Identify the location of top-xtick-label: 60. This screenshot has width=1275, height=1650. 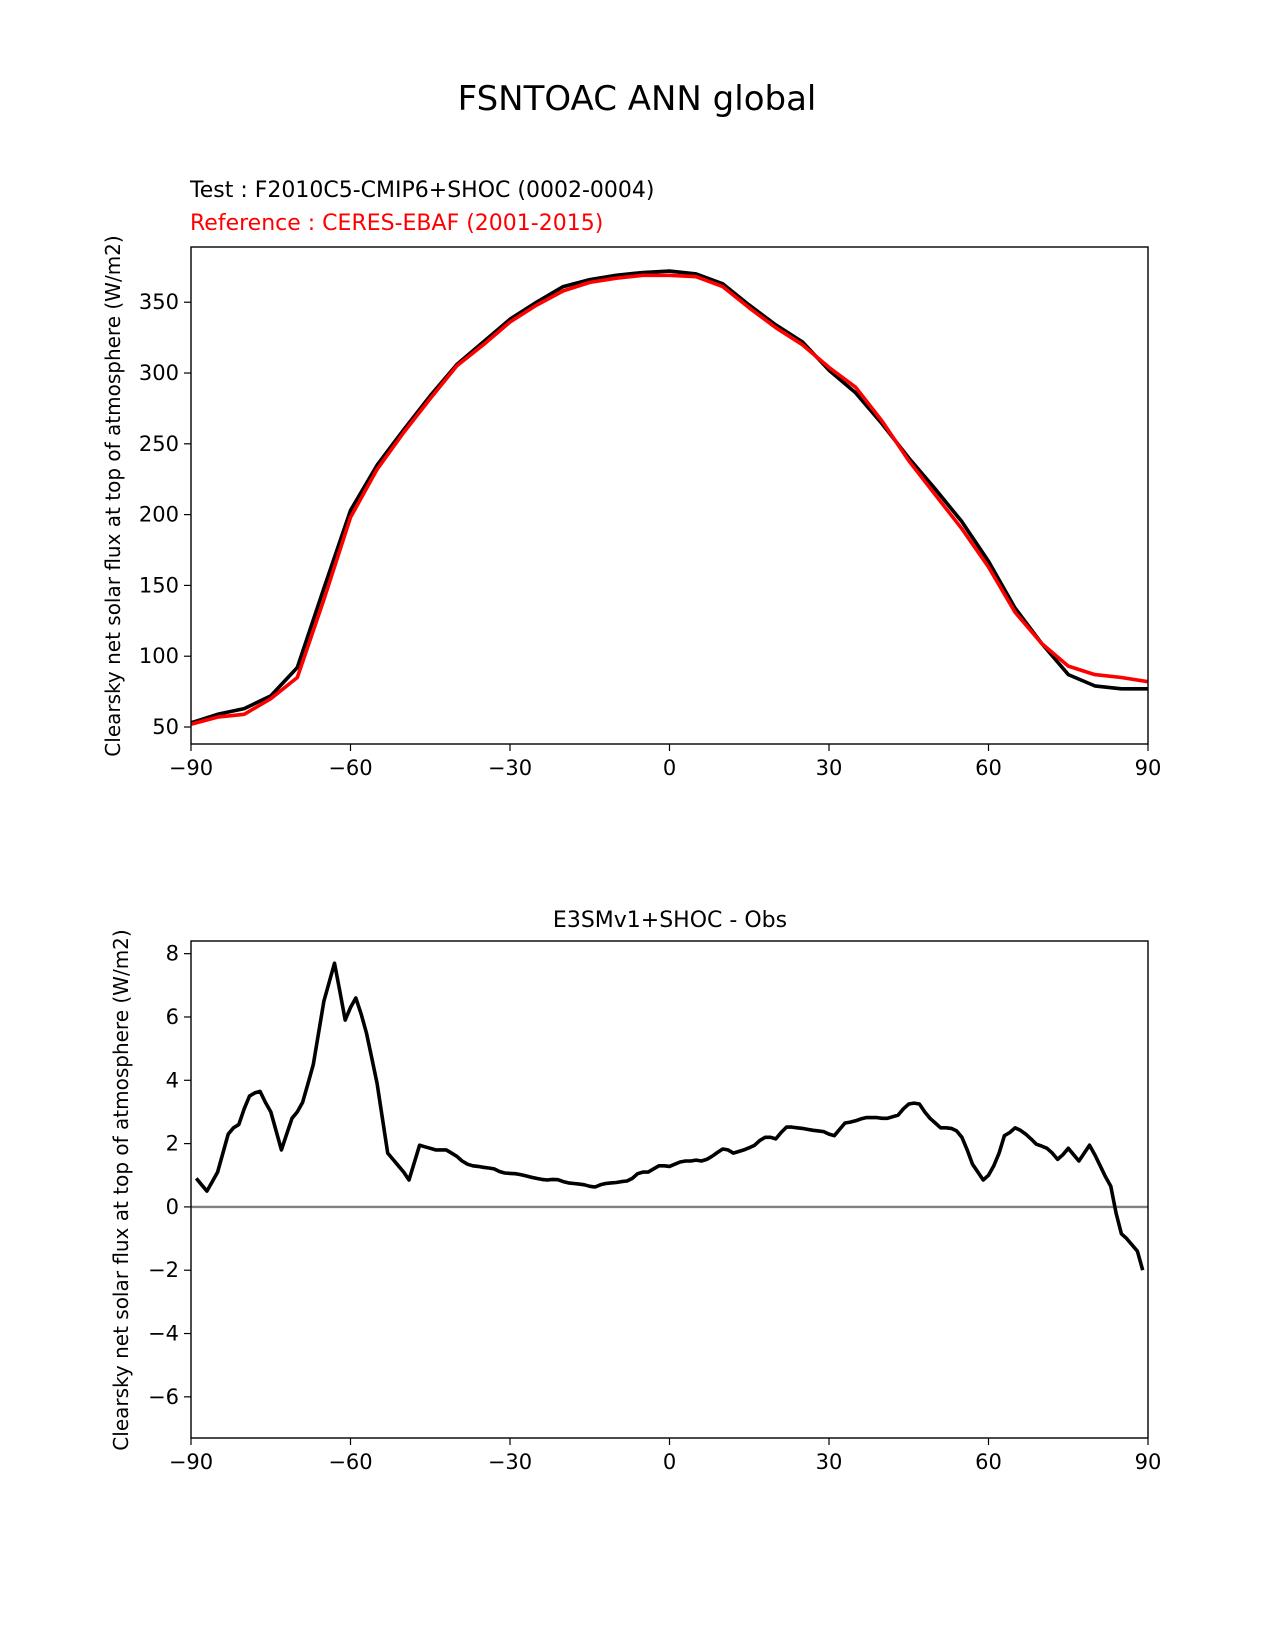
(988, 768).